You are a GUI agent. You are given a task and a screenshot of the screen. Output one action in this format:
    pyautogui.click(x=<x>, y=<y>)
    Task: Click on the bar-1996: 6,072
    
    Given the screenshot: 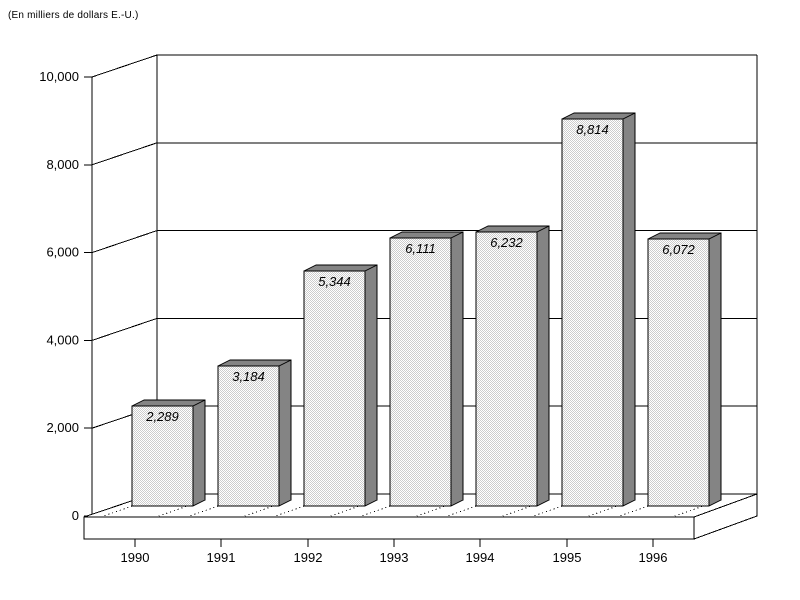 What is the action you would take?
    pyautogui.click(x=669, y=375)
    